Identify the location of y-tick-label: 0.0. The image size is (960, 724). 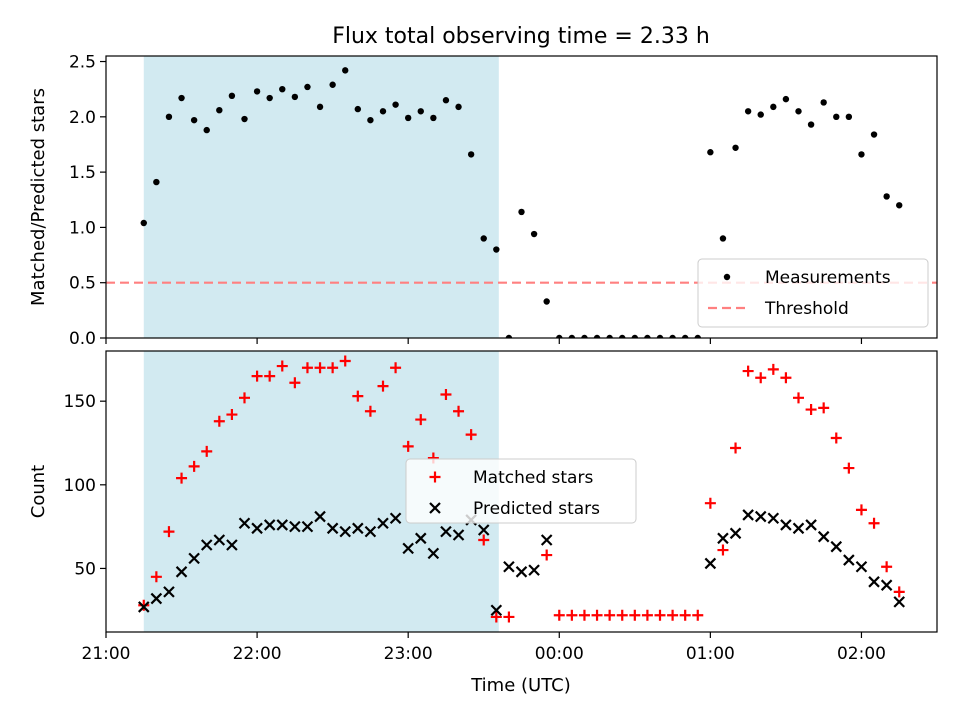
(82, 339).